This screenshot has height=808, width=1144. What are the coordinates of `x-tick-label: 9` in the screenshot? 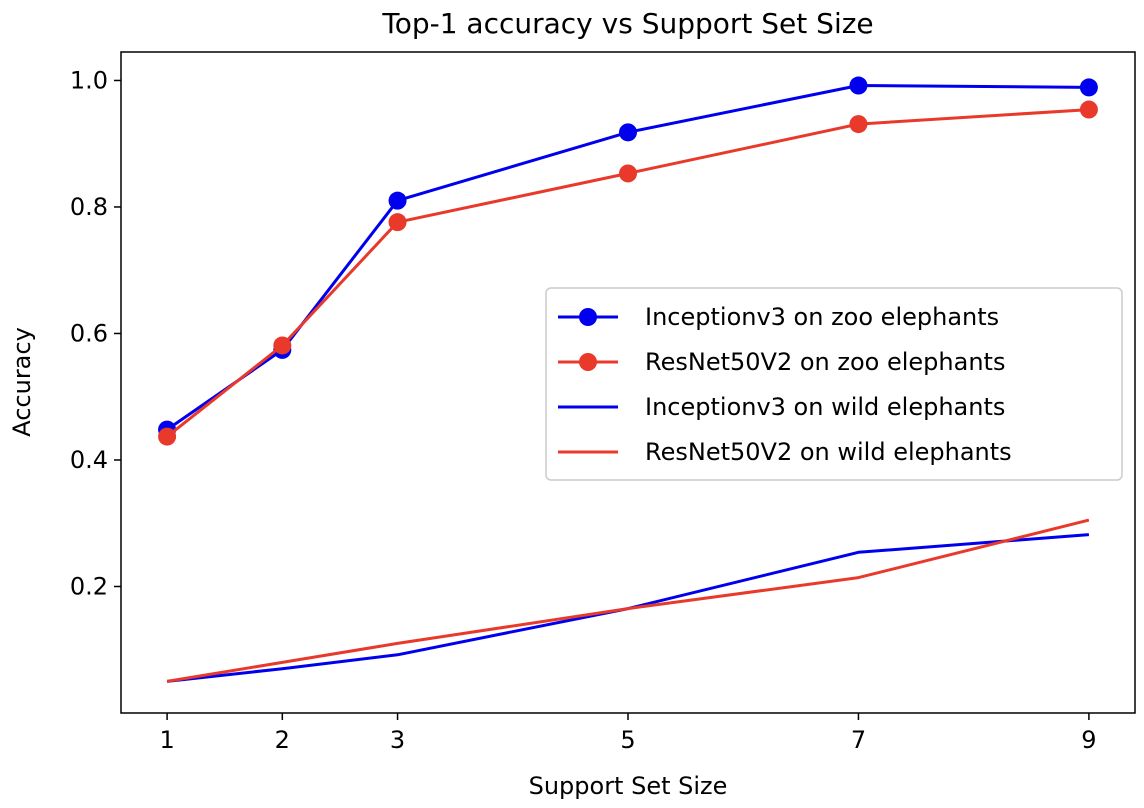 It's located at (1088, 740).